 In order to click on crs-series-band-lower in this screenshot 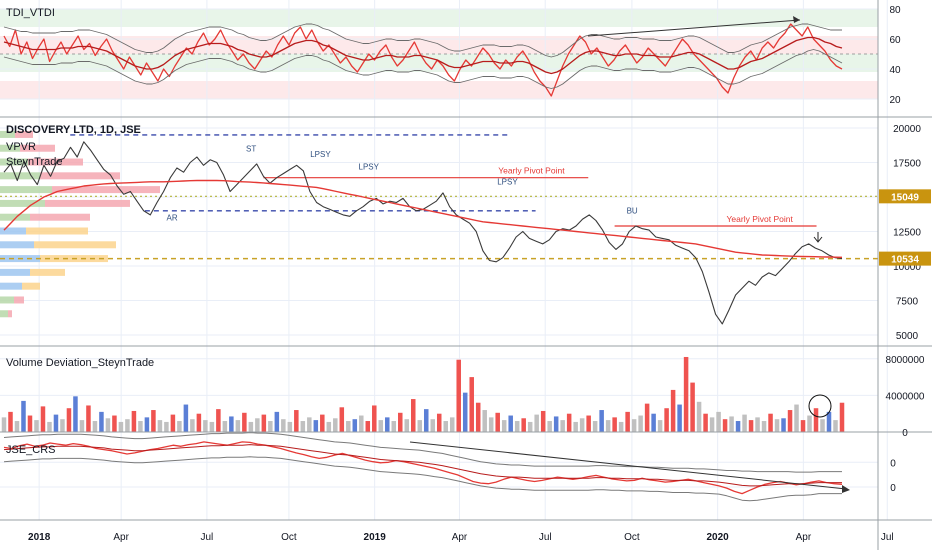, I will do `click(422, 479)`.